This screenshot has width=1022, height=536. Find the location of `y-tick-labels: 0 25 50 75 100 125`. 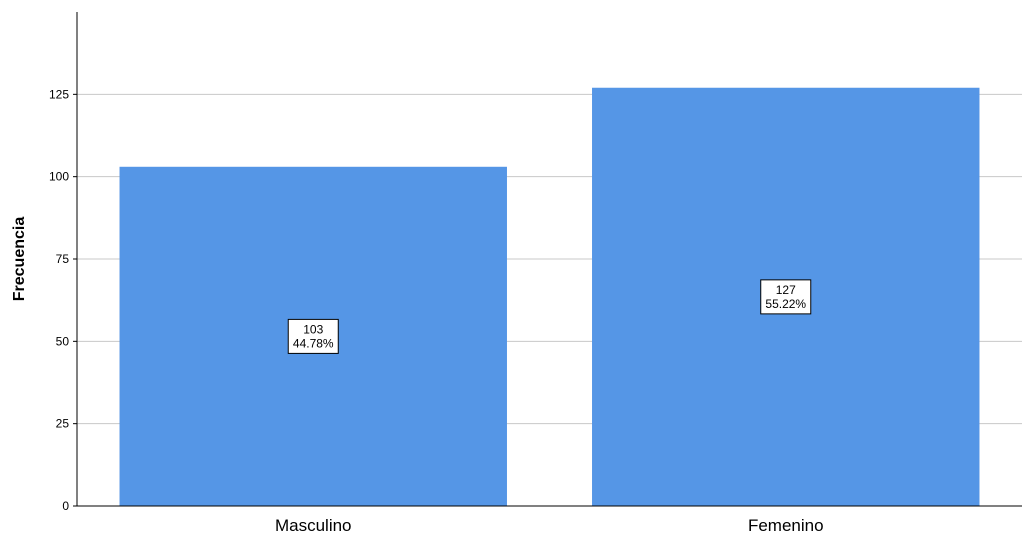

y-tick-labels: 0 25 50 75 100 125 is located at coordinates (63, 300).